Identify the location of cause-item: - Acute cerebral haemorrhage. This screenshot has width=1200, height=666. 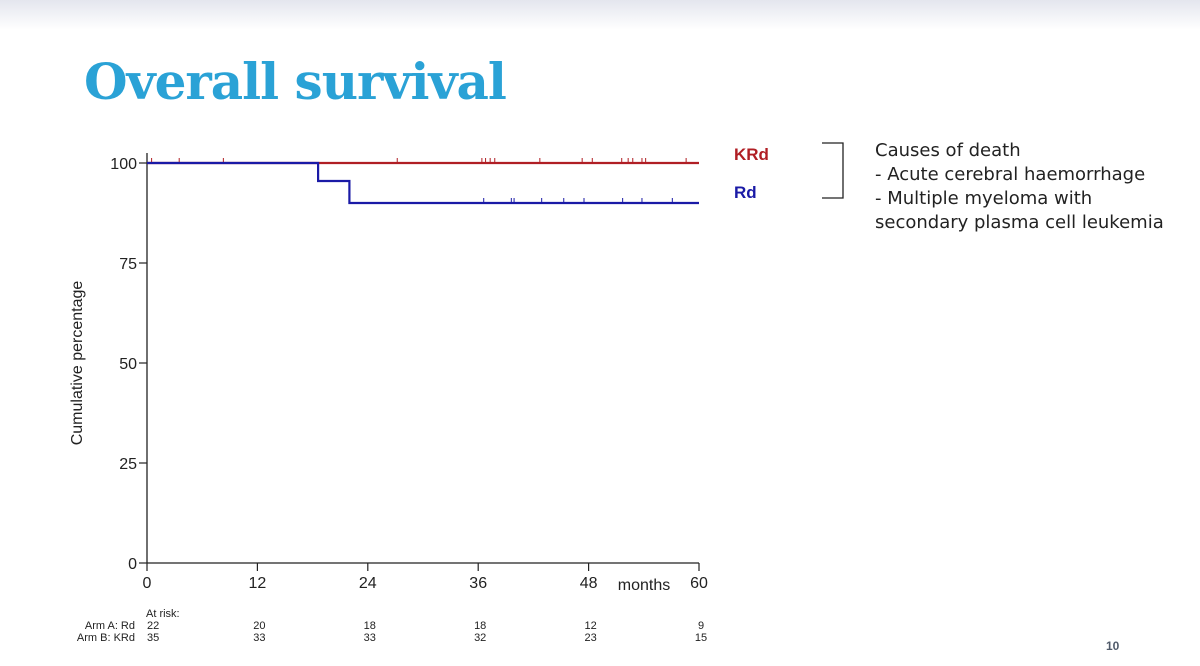
(1010, 174).